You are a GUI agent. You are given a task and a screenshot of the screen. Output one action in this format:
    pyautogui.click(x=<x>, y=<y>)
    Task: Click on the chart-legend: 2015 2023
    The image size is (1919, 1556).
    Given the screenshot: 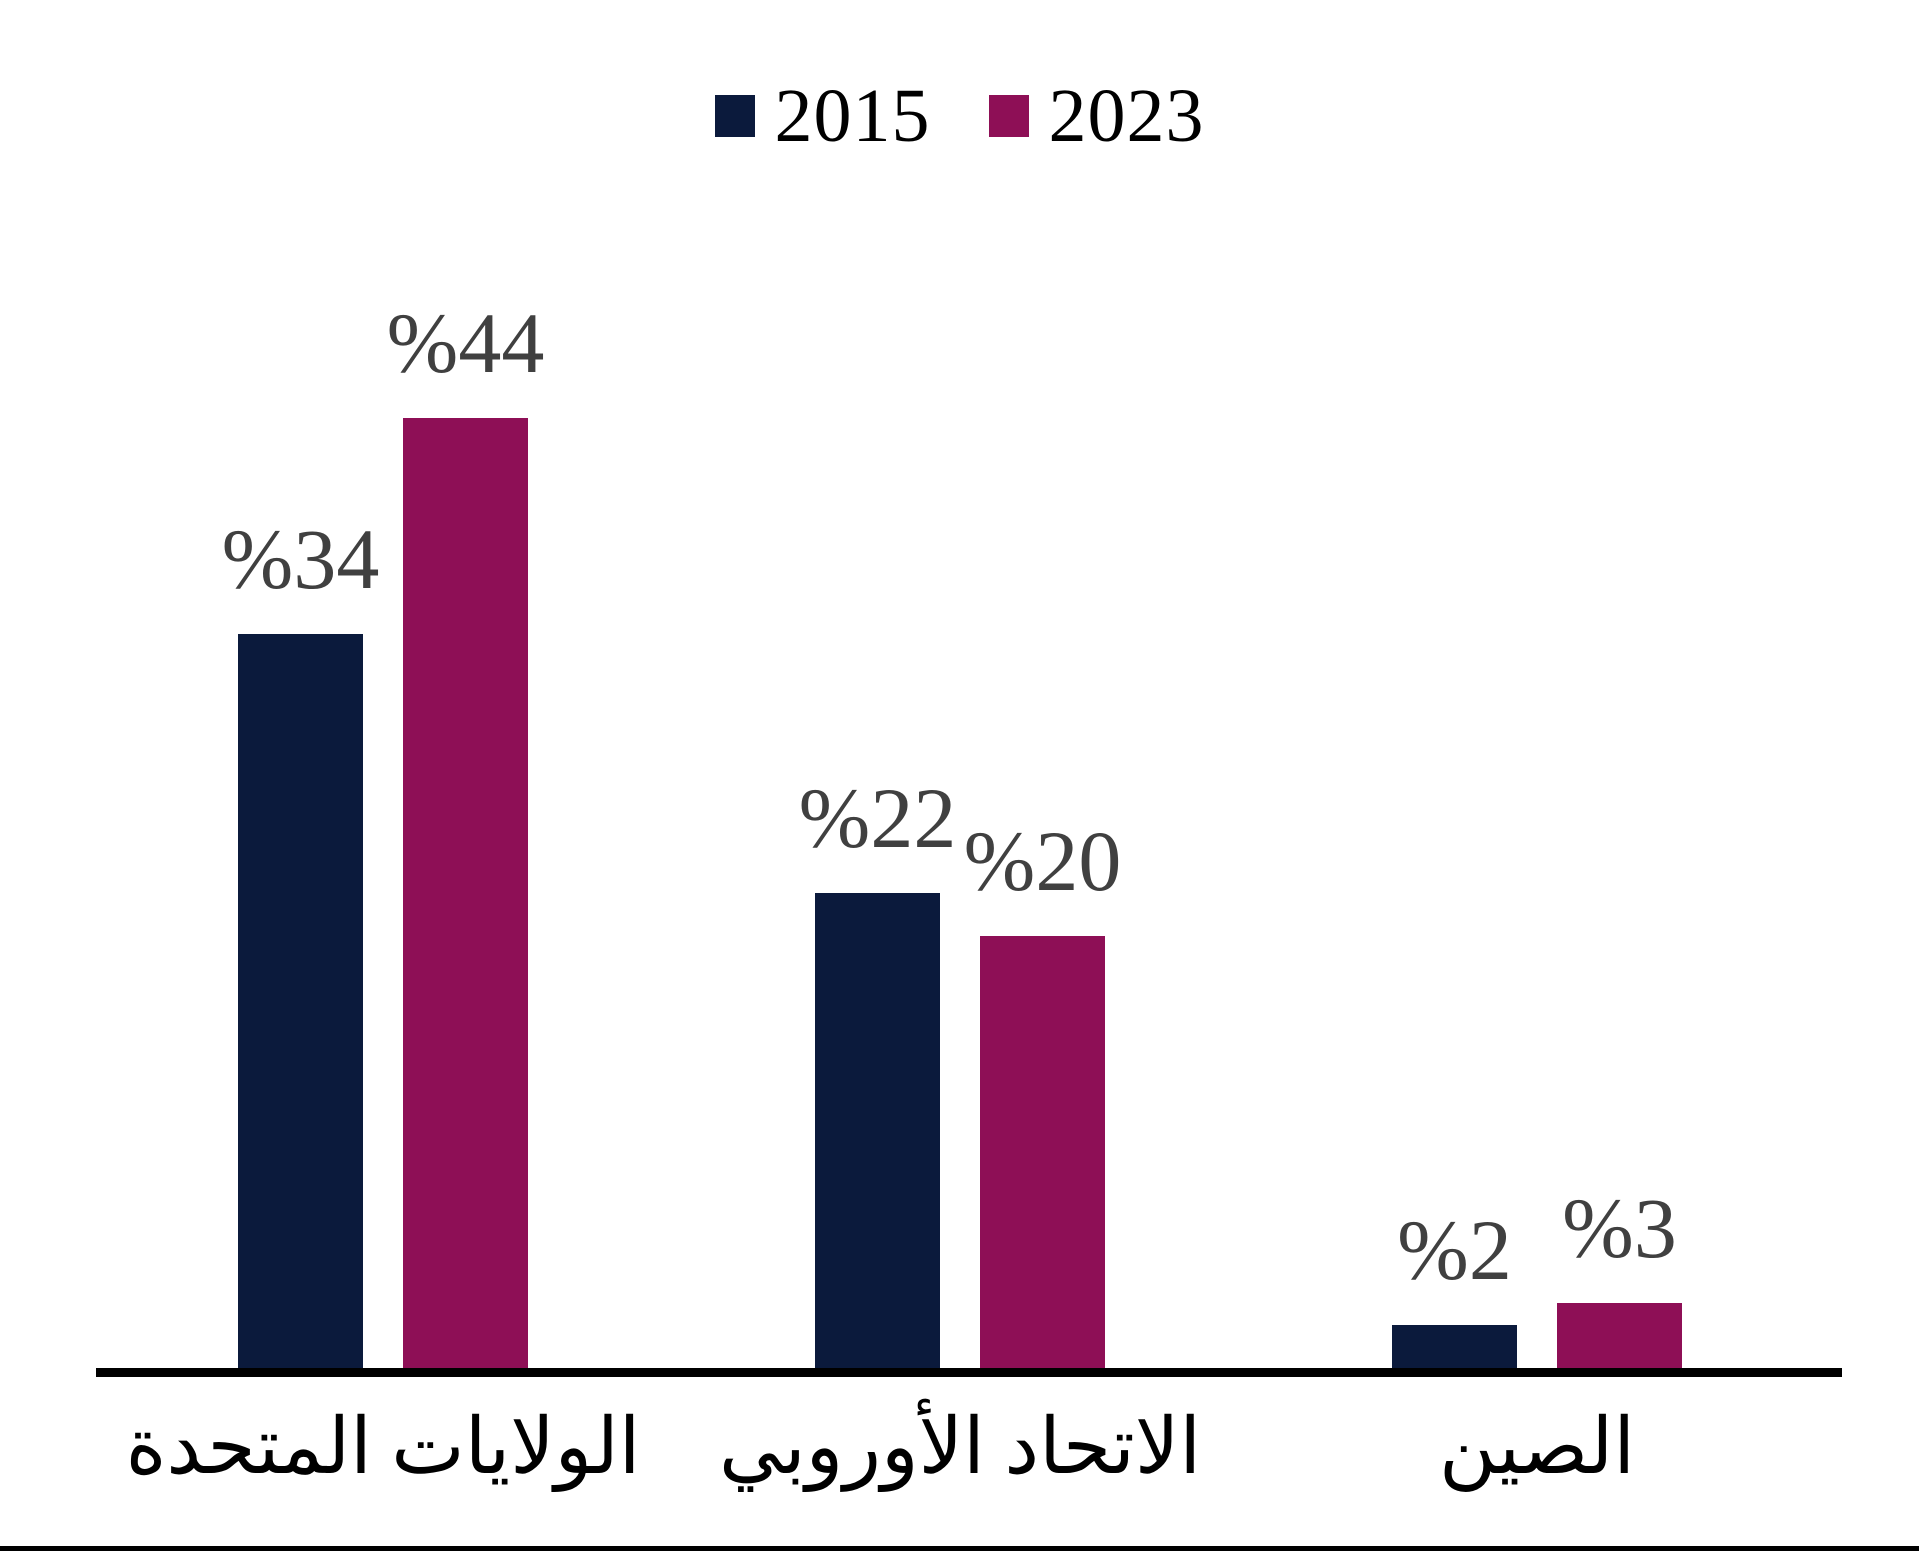 What is the action you would take?
    pyautogui.click(x=959, y=116)
    